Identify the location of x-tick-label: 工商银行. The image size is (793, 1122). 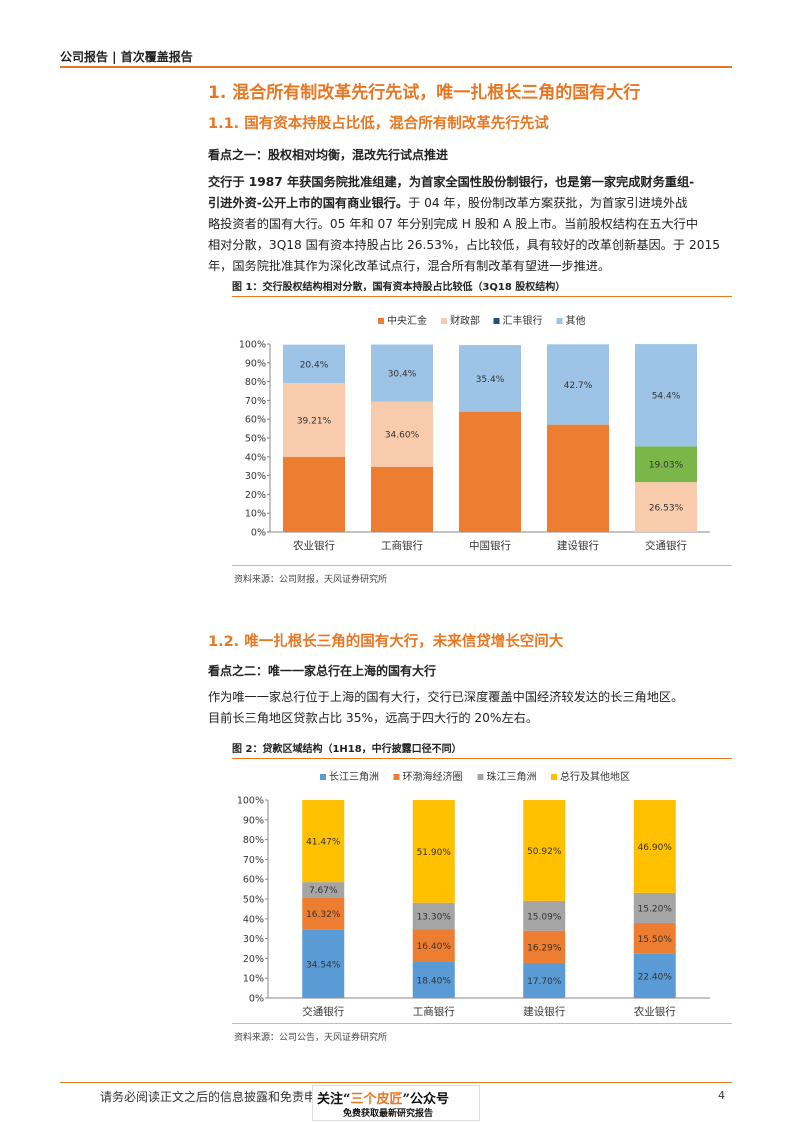
(402, 545).